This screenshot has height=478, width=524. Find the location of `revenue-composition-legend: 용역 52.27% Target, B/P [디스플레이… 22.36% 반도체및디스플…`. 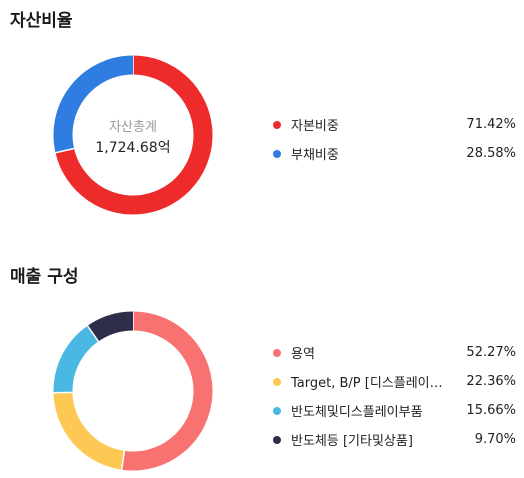

revenue-composition-legend: 용역 52.27% Target, B/P [디스플레이… 22.36% 반도체및디스플… is located at coordinates (393, 396).